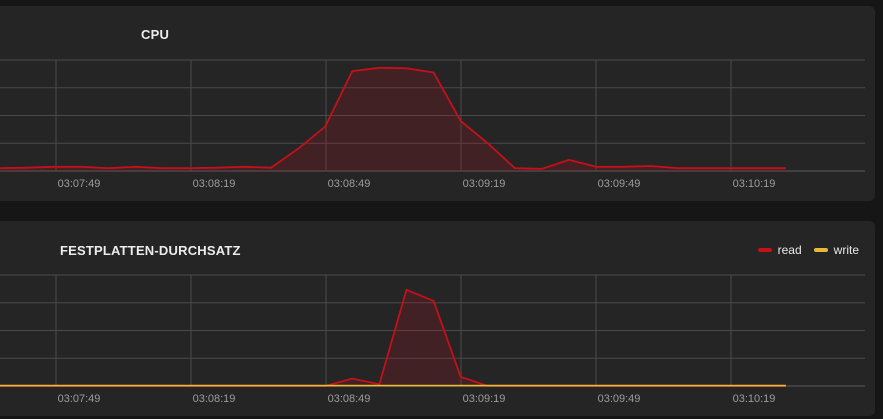 This screenshot has height=419, width=883. What do you see at coordinates (846, 250) in the screenshot?
I see `legend-label-write: write` at bounding box center [846, 250].